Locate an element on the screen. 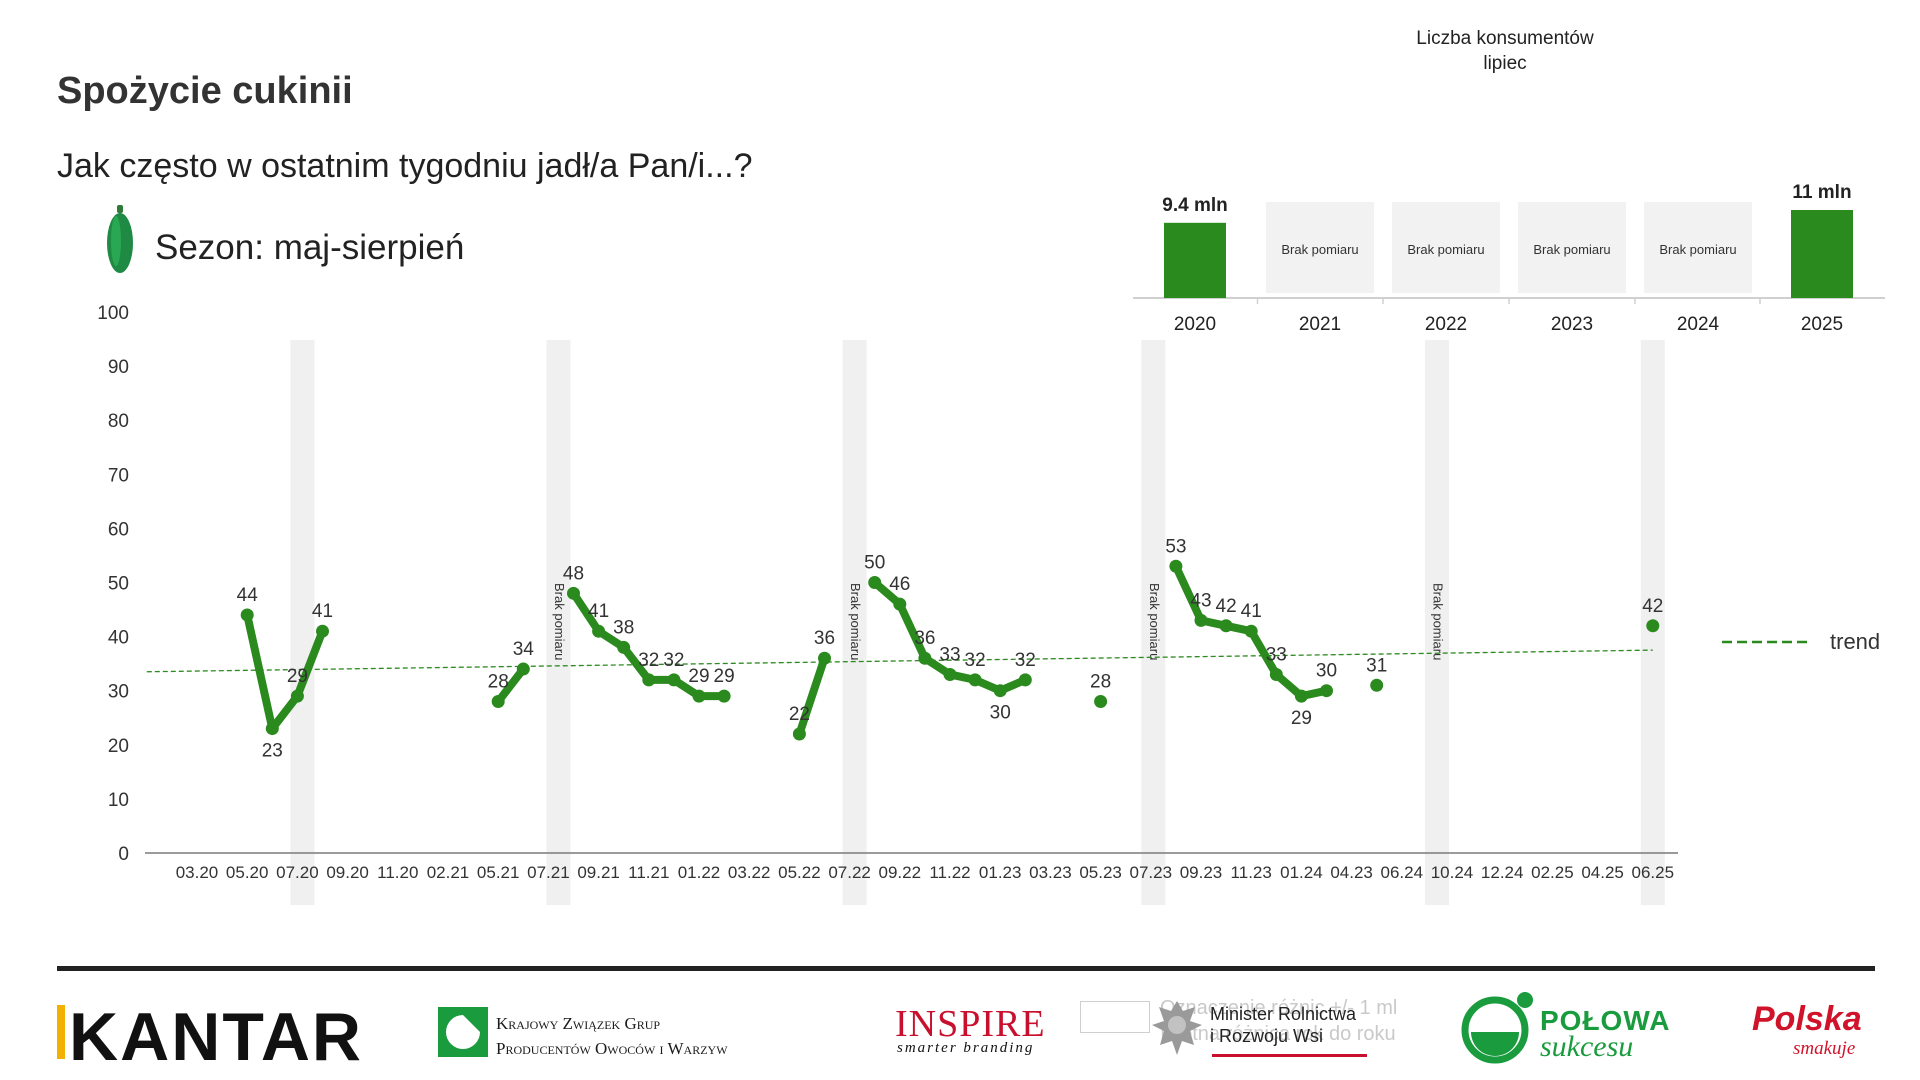 The width and height of the screenshot is (1920, 1080). x-tick-label: 05.22 is located at coordinates (799, 872).